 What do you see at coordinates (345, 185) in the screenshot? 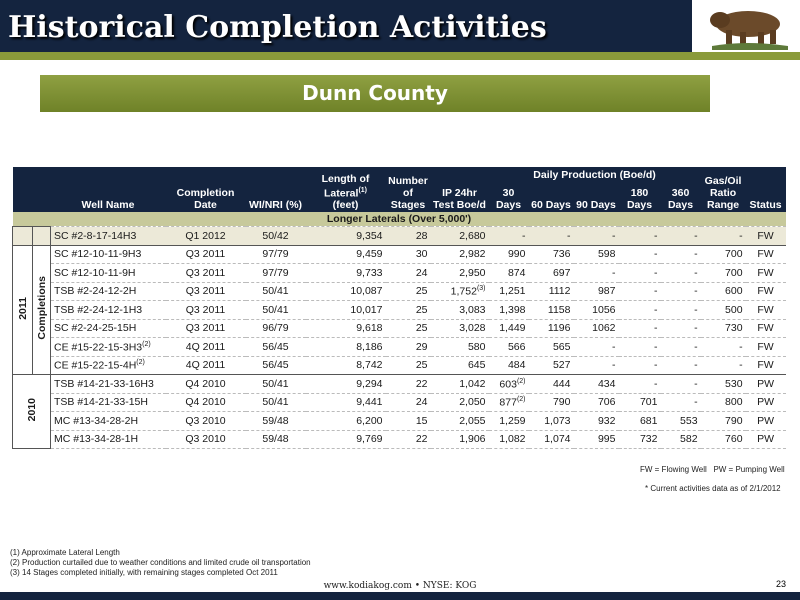
I see `cell-text: Length of Lateral` at bounding box center [345, 185].